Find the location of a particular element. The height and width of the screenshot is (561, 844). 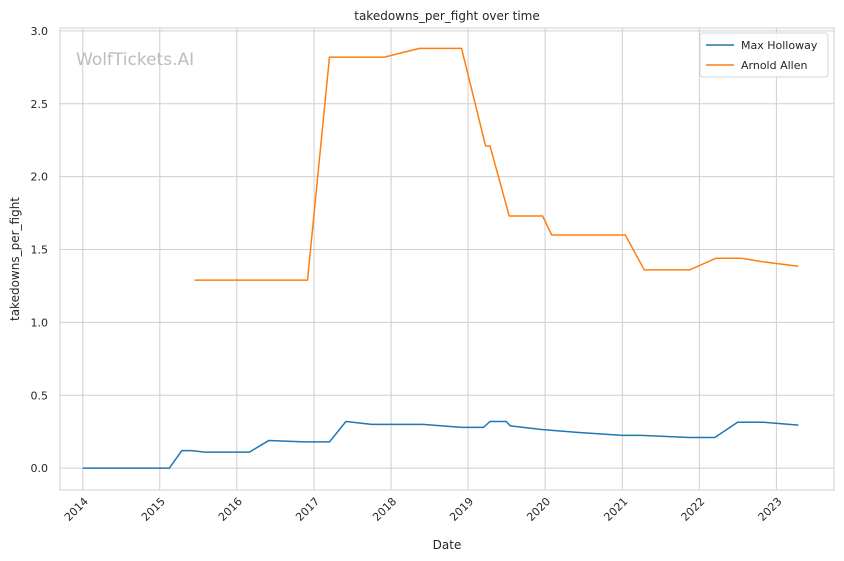

legend-box is located at coordinates (764, 55).